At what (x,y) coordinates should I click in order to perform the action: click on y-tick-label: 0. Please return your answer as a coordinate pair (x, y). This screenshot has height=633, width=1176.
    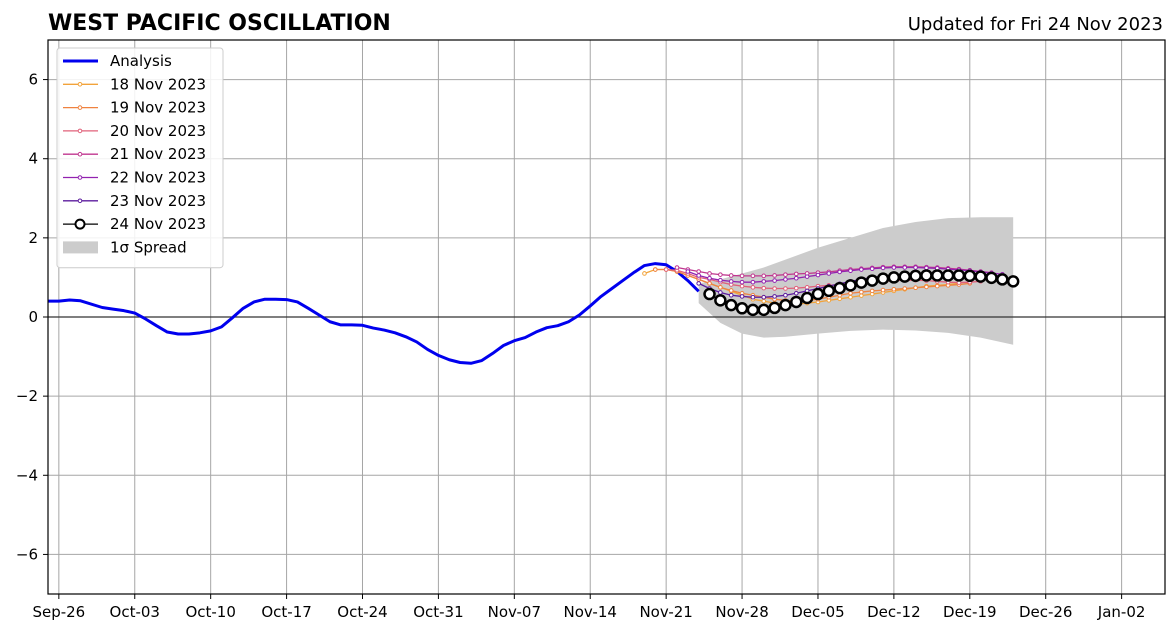
    Looking at the image, I should click on (33, 317).